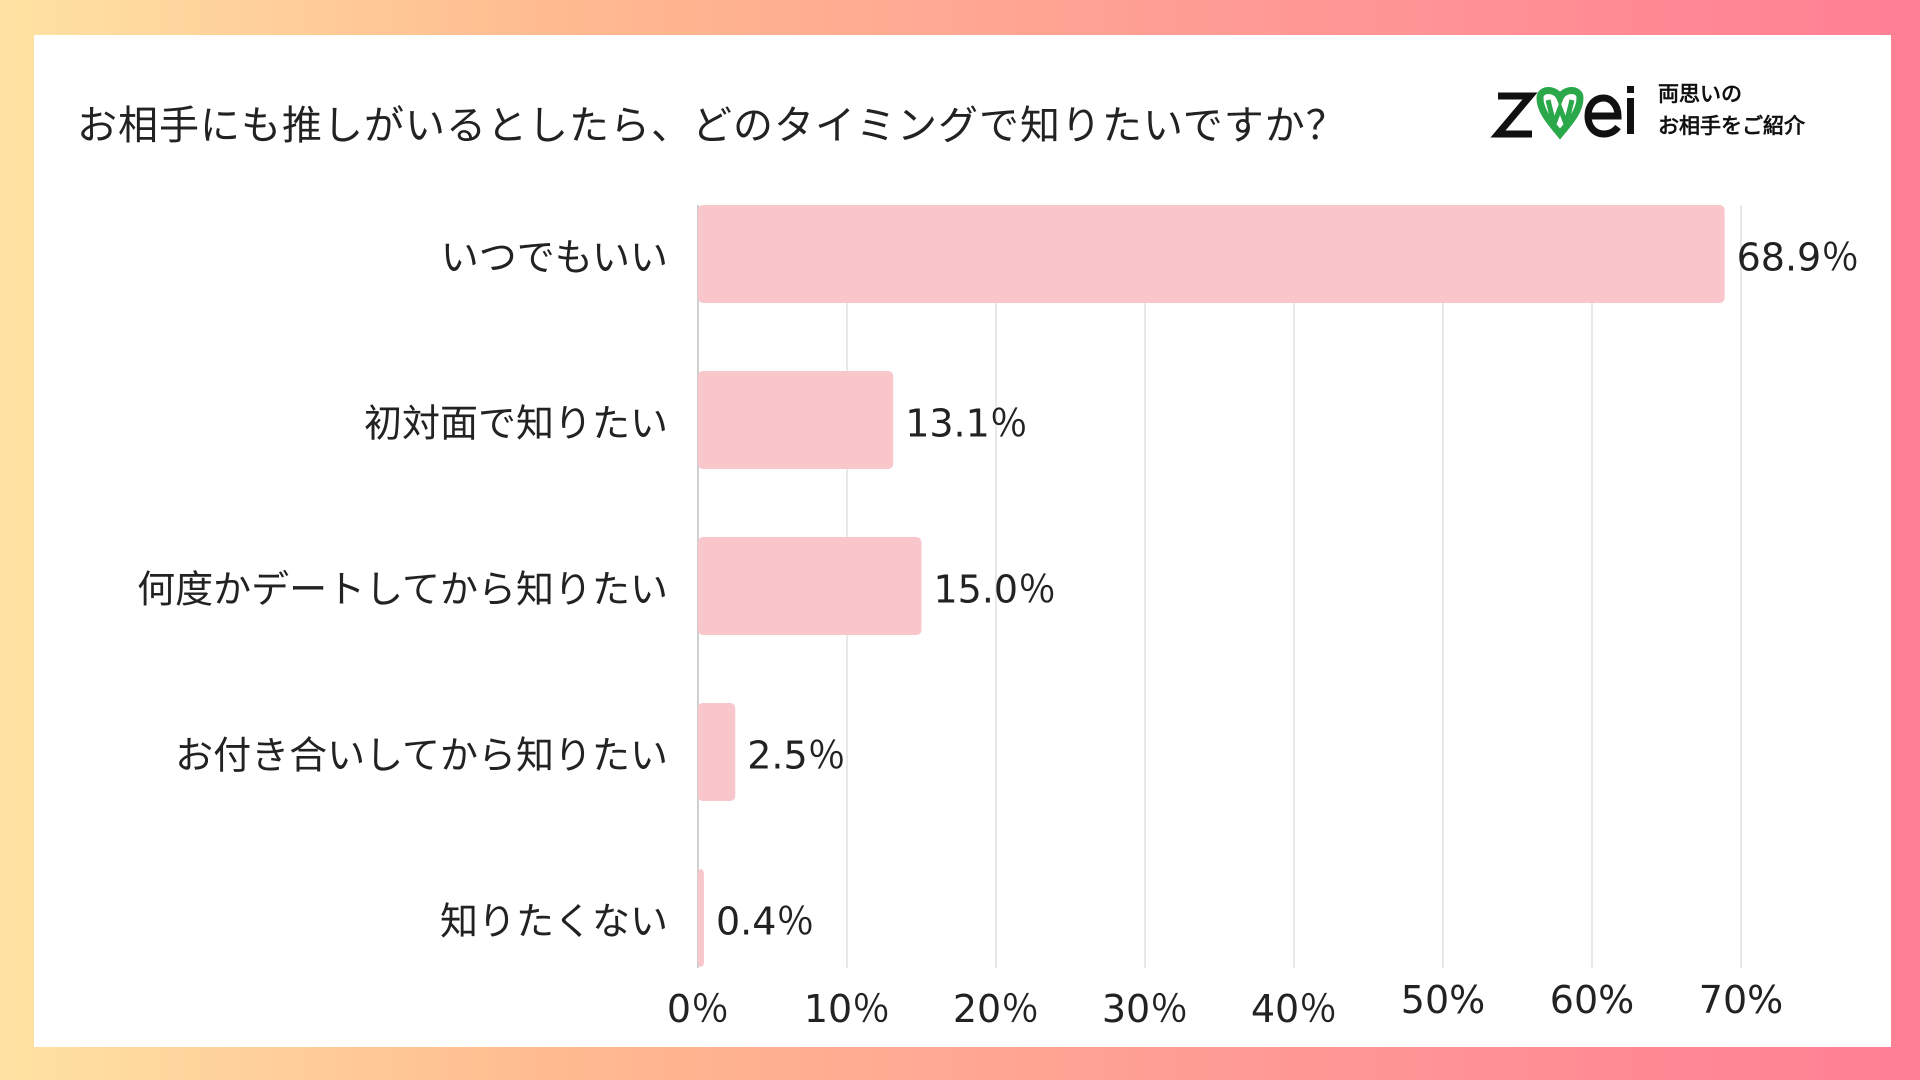  I want to click on zwei-wordmark, so click(1562, 113).